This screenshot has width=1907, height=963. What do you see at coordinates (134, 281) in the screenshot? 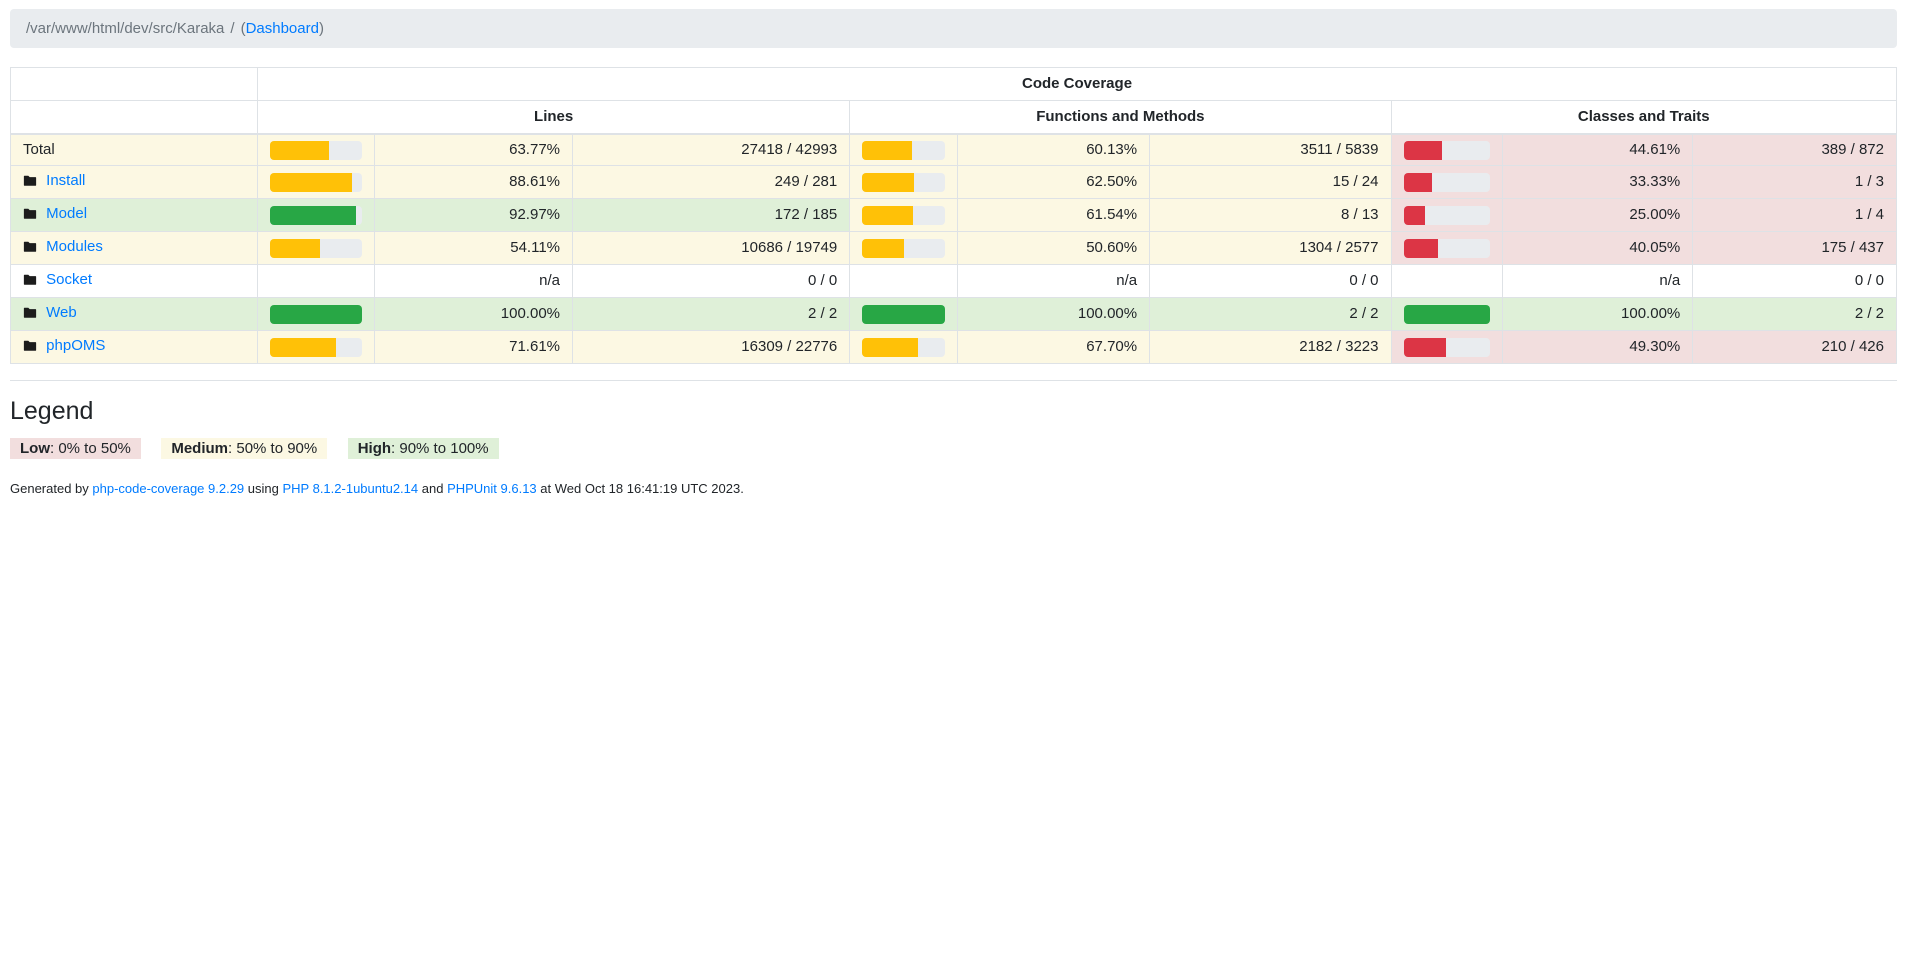
I see `item-name-cell: Socket` at bounding box center [134, 281].